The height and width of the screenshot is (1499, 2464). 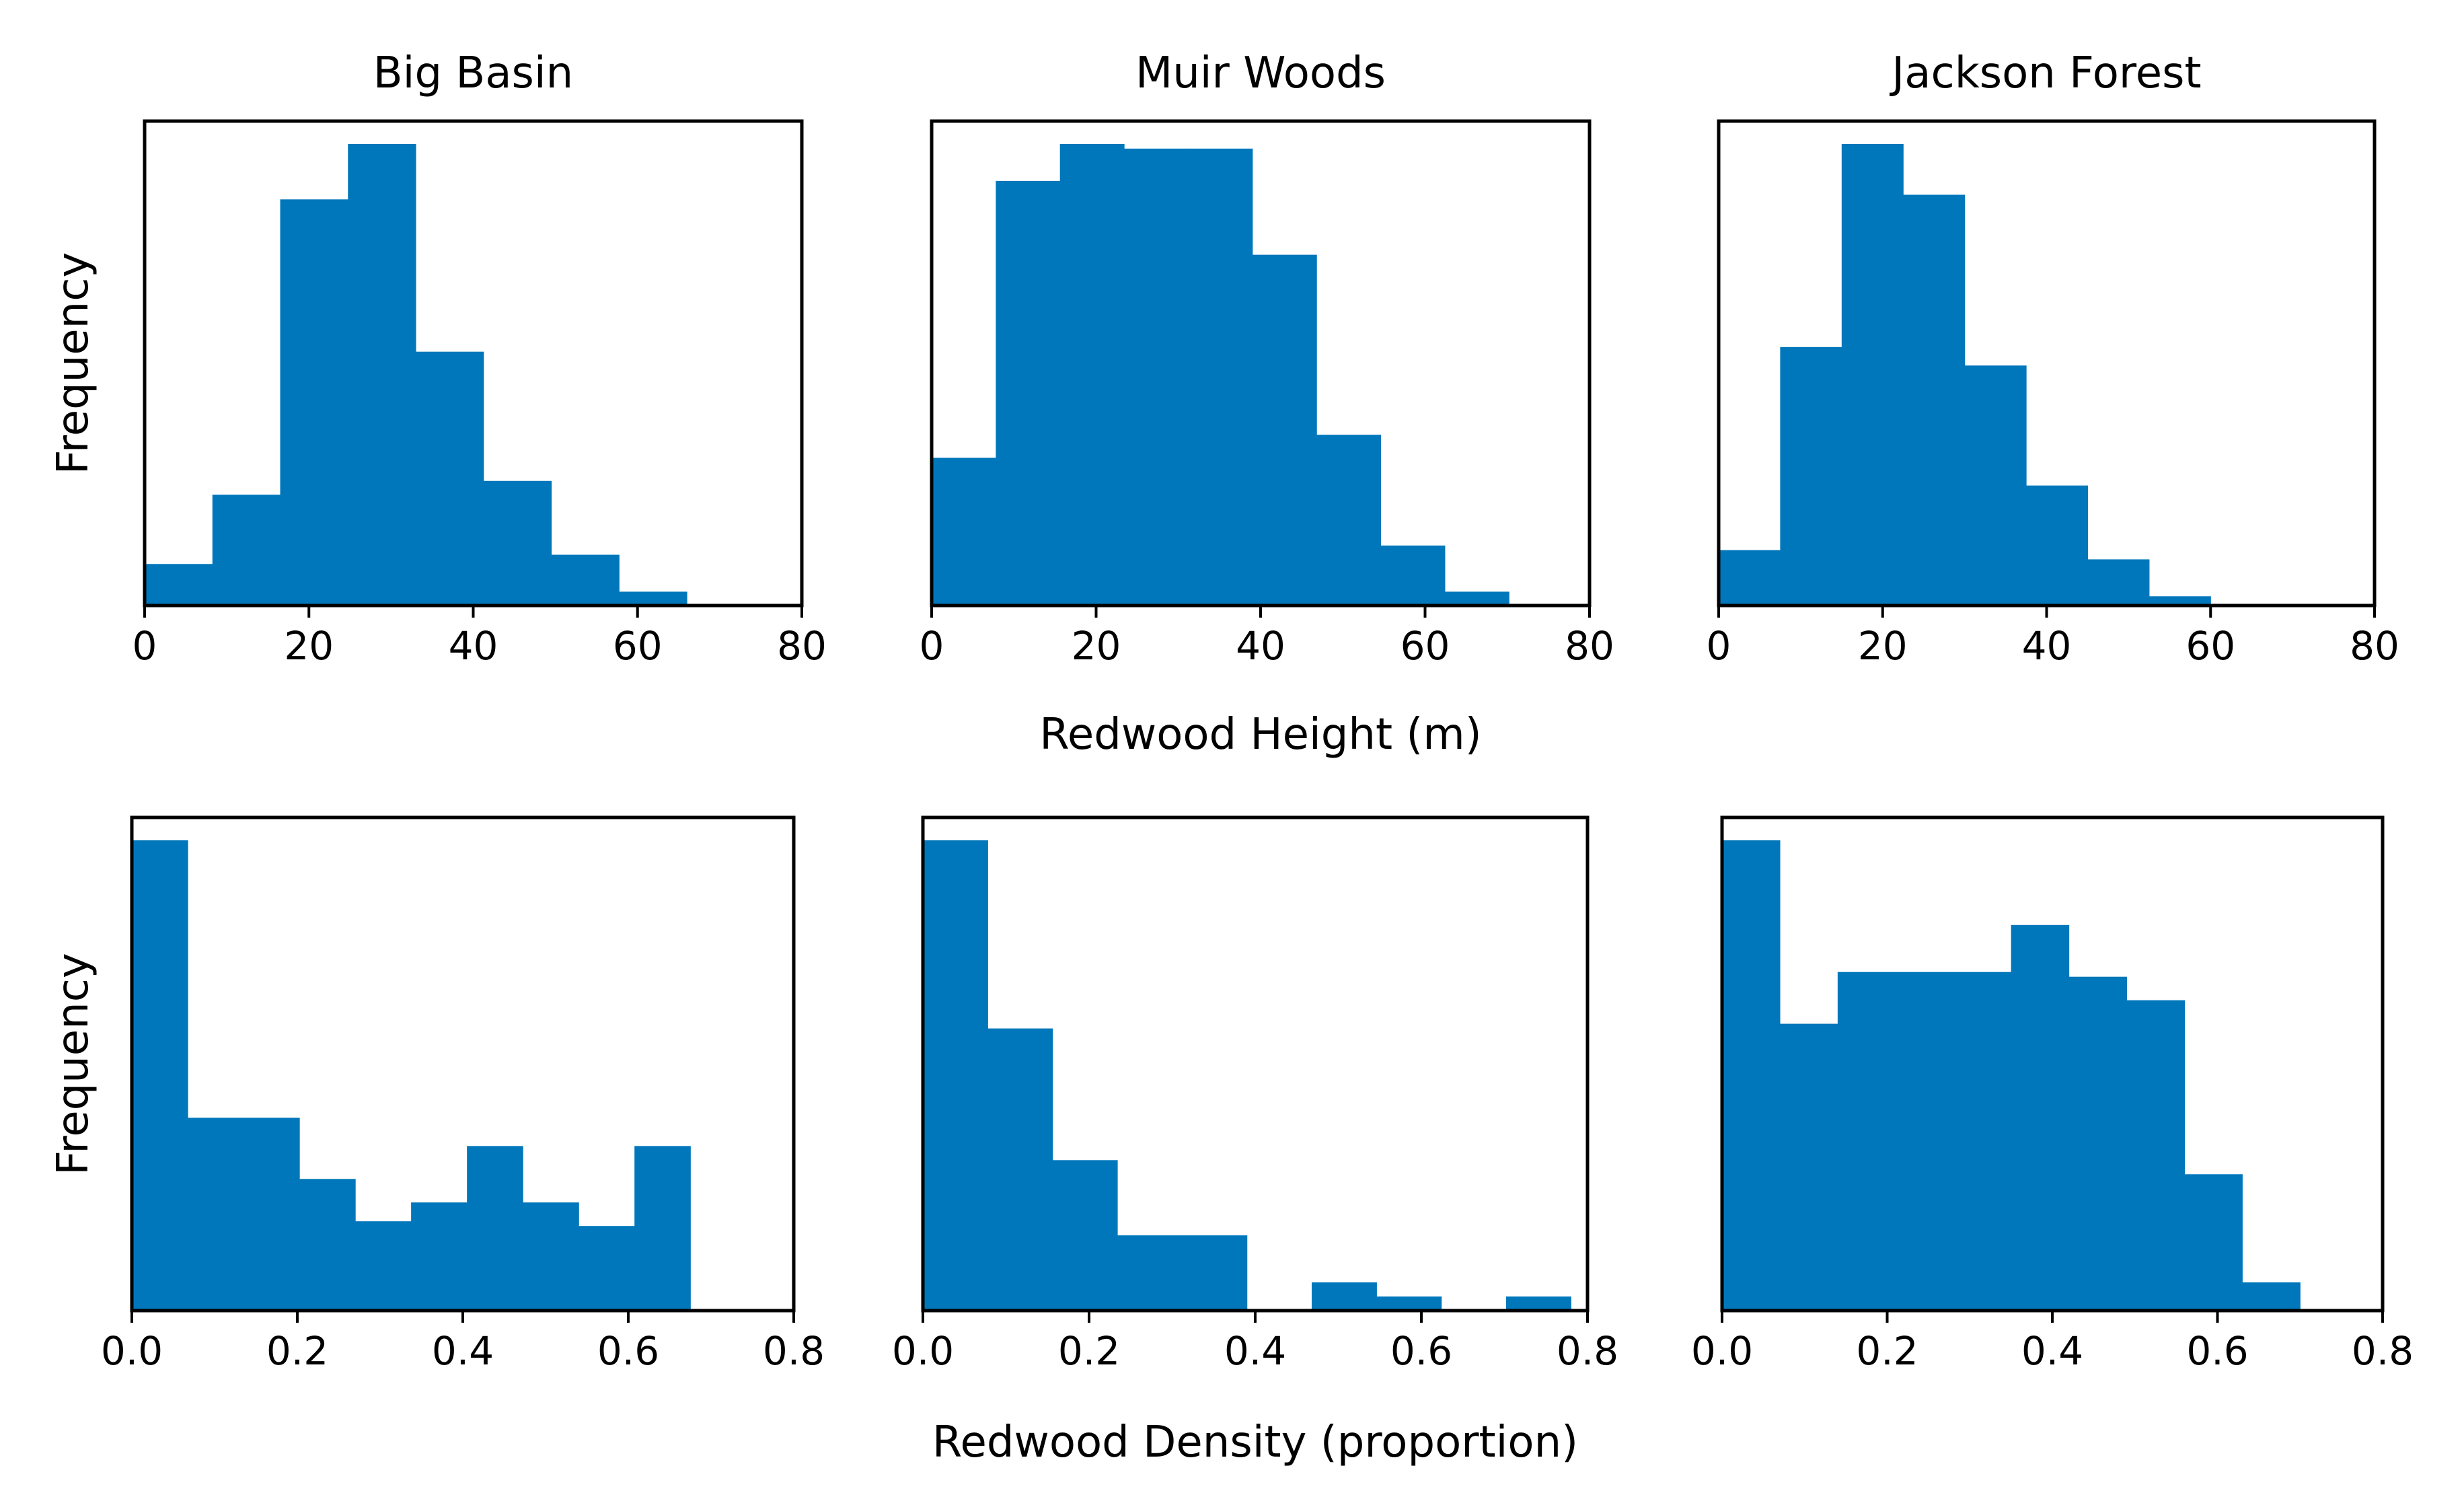 What do you see at coordinates (1260, 73) in the screenshot?
I see `panel-title: Muir Woods` at bounding box center [1260, 73].